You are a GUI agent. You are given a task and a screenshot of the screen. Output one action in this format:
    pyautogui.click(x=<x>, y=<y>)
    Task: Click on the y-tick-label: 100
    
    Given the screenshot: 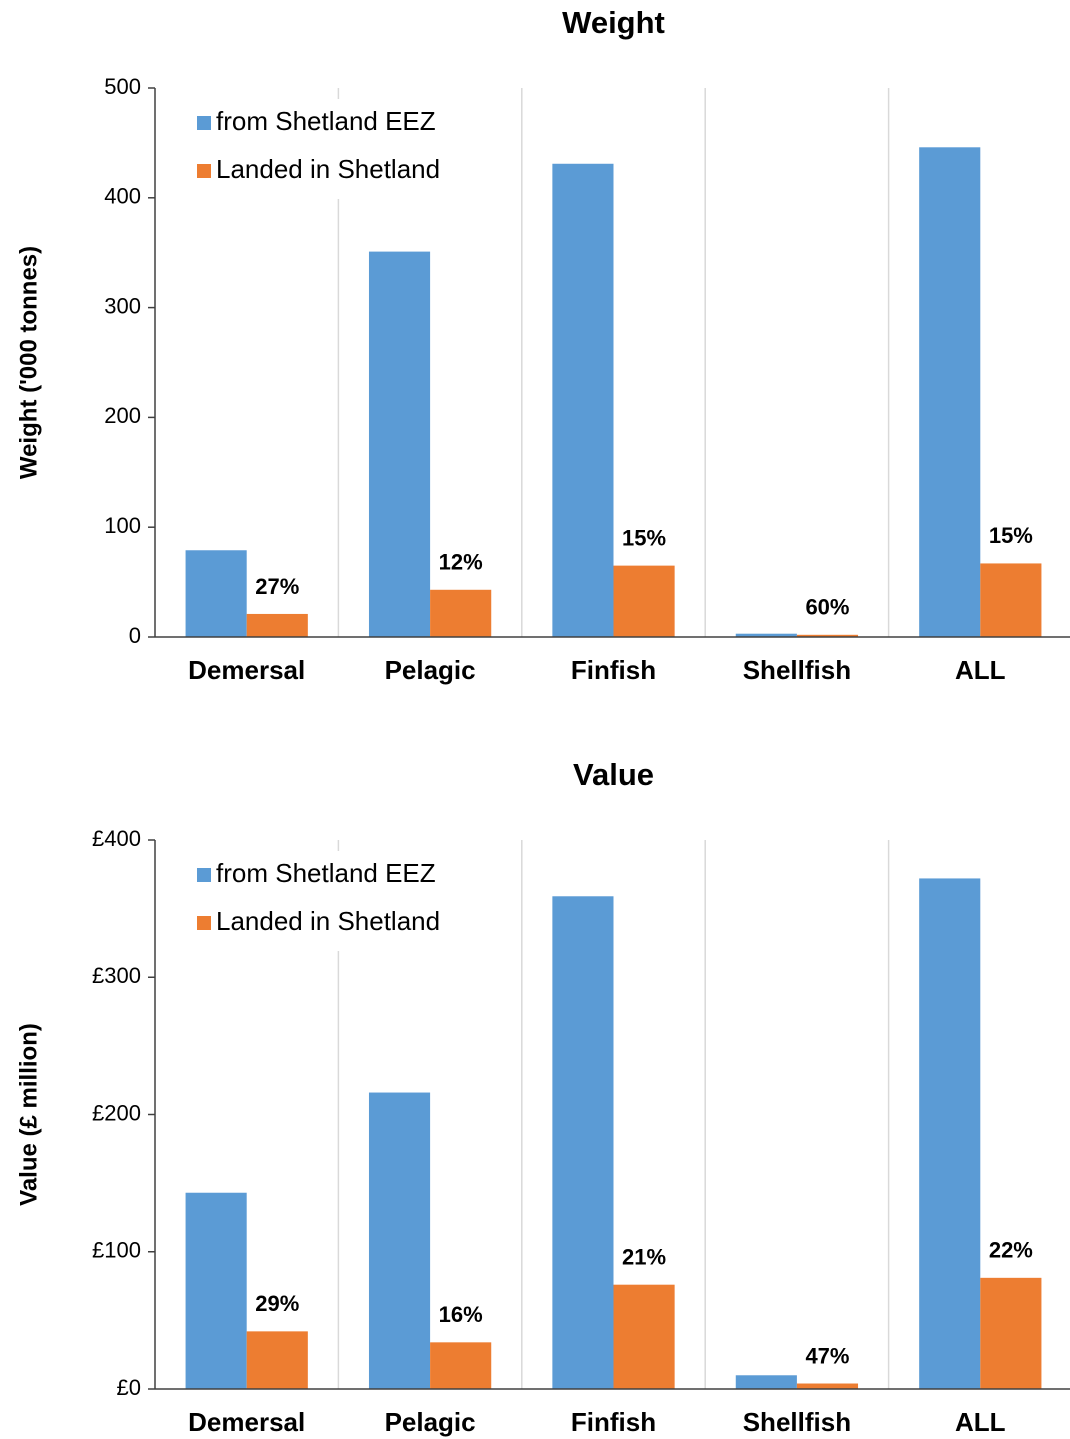 What is the action you would take?
    pyautogui.click(x=122, y=525)
    